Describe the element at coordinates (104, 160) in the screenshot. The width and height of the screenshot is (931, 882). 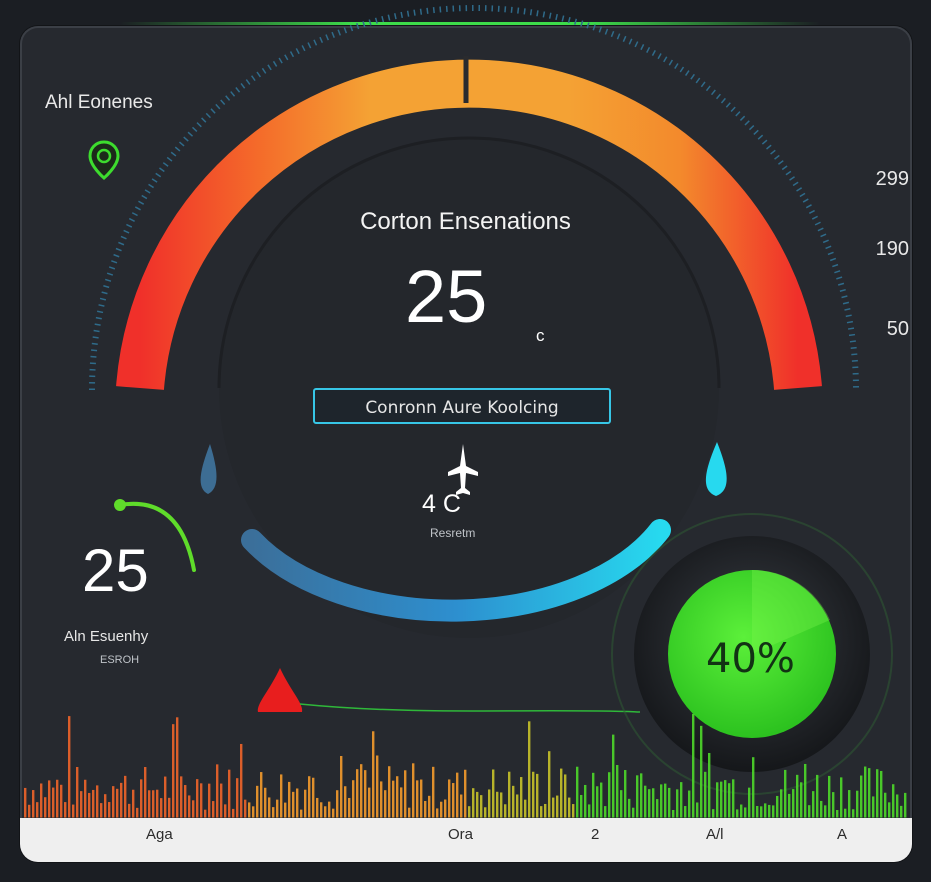
I see `location-pin-icon` at that location.